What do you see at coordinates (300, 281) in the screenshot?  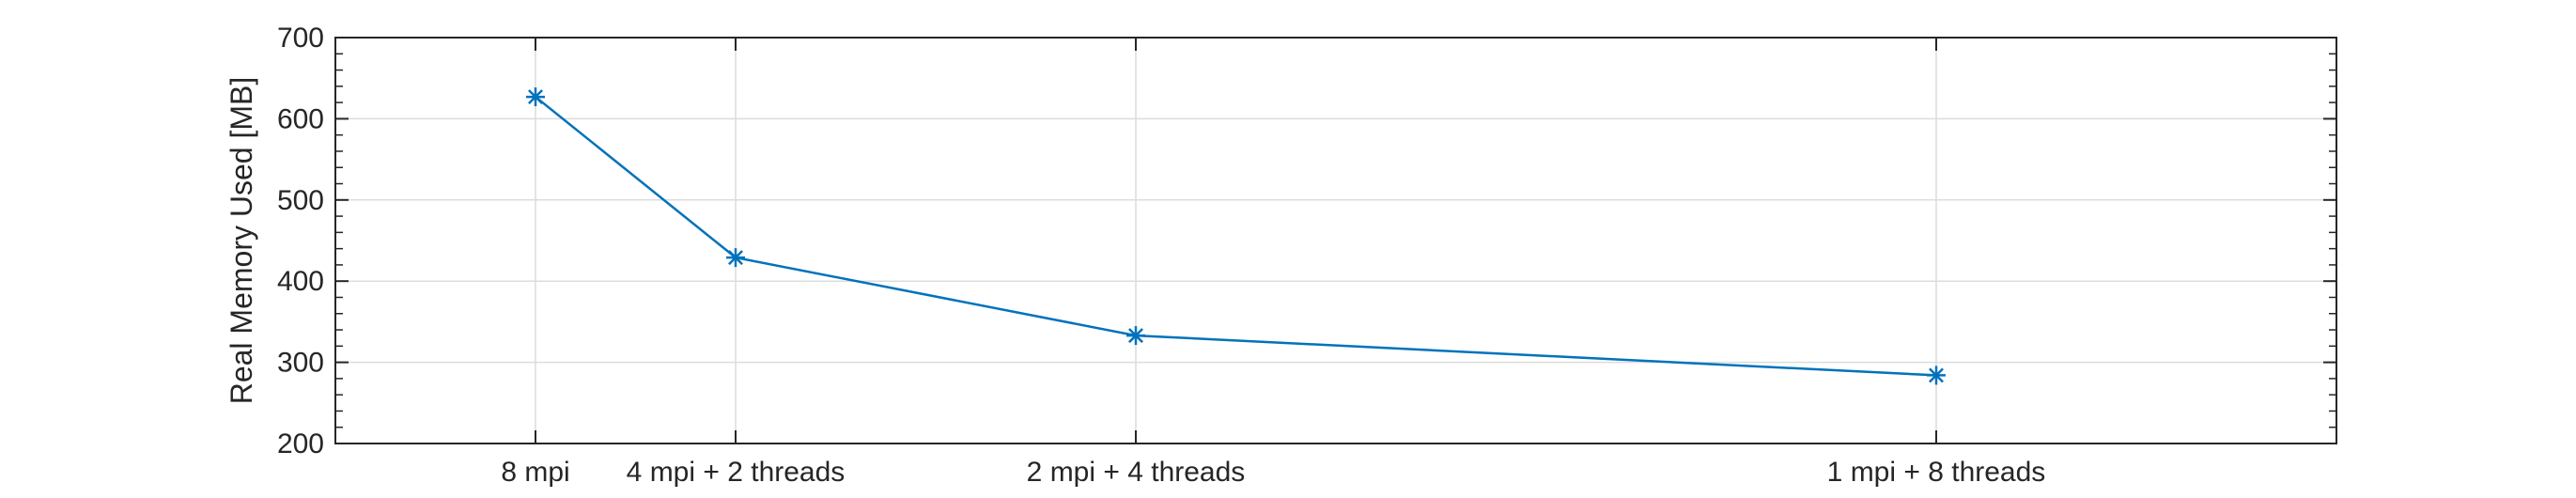 I see `y-tick-label: 400` at bounding box center [300, 281].